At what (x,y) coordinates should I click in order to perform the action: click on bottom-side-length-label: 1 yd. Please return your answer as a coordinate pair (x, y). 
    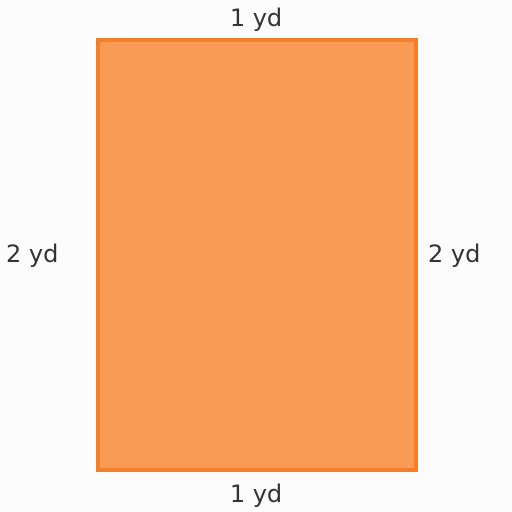
    Looking at the image, I should click on (256, 494).